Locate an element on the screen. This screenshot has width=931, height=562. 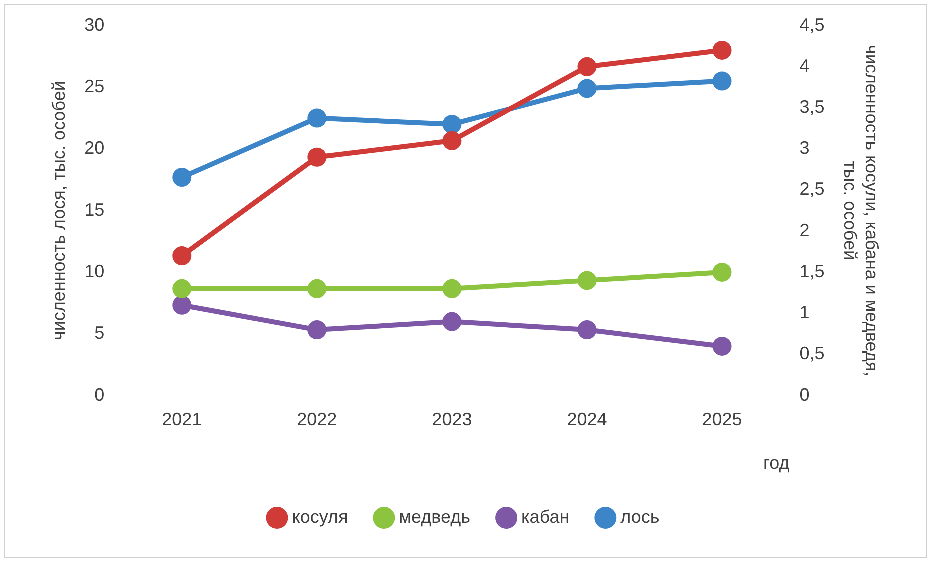
y2-tick-label: 1,5 is located at coordinates (812, 271).